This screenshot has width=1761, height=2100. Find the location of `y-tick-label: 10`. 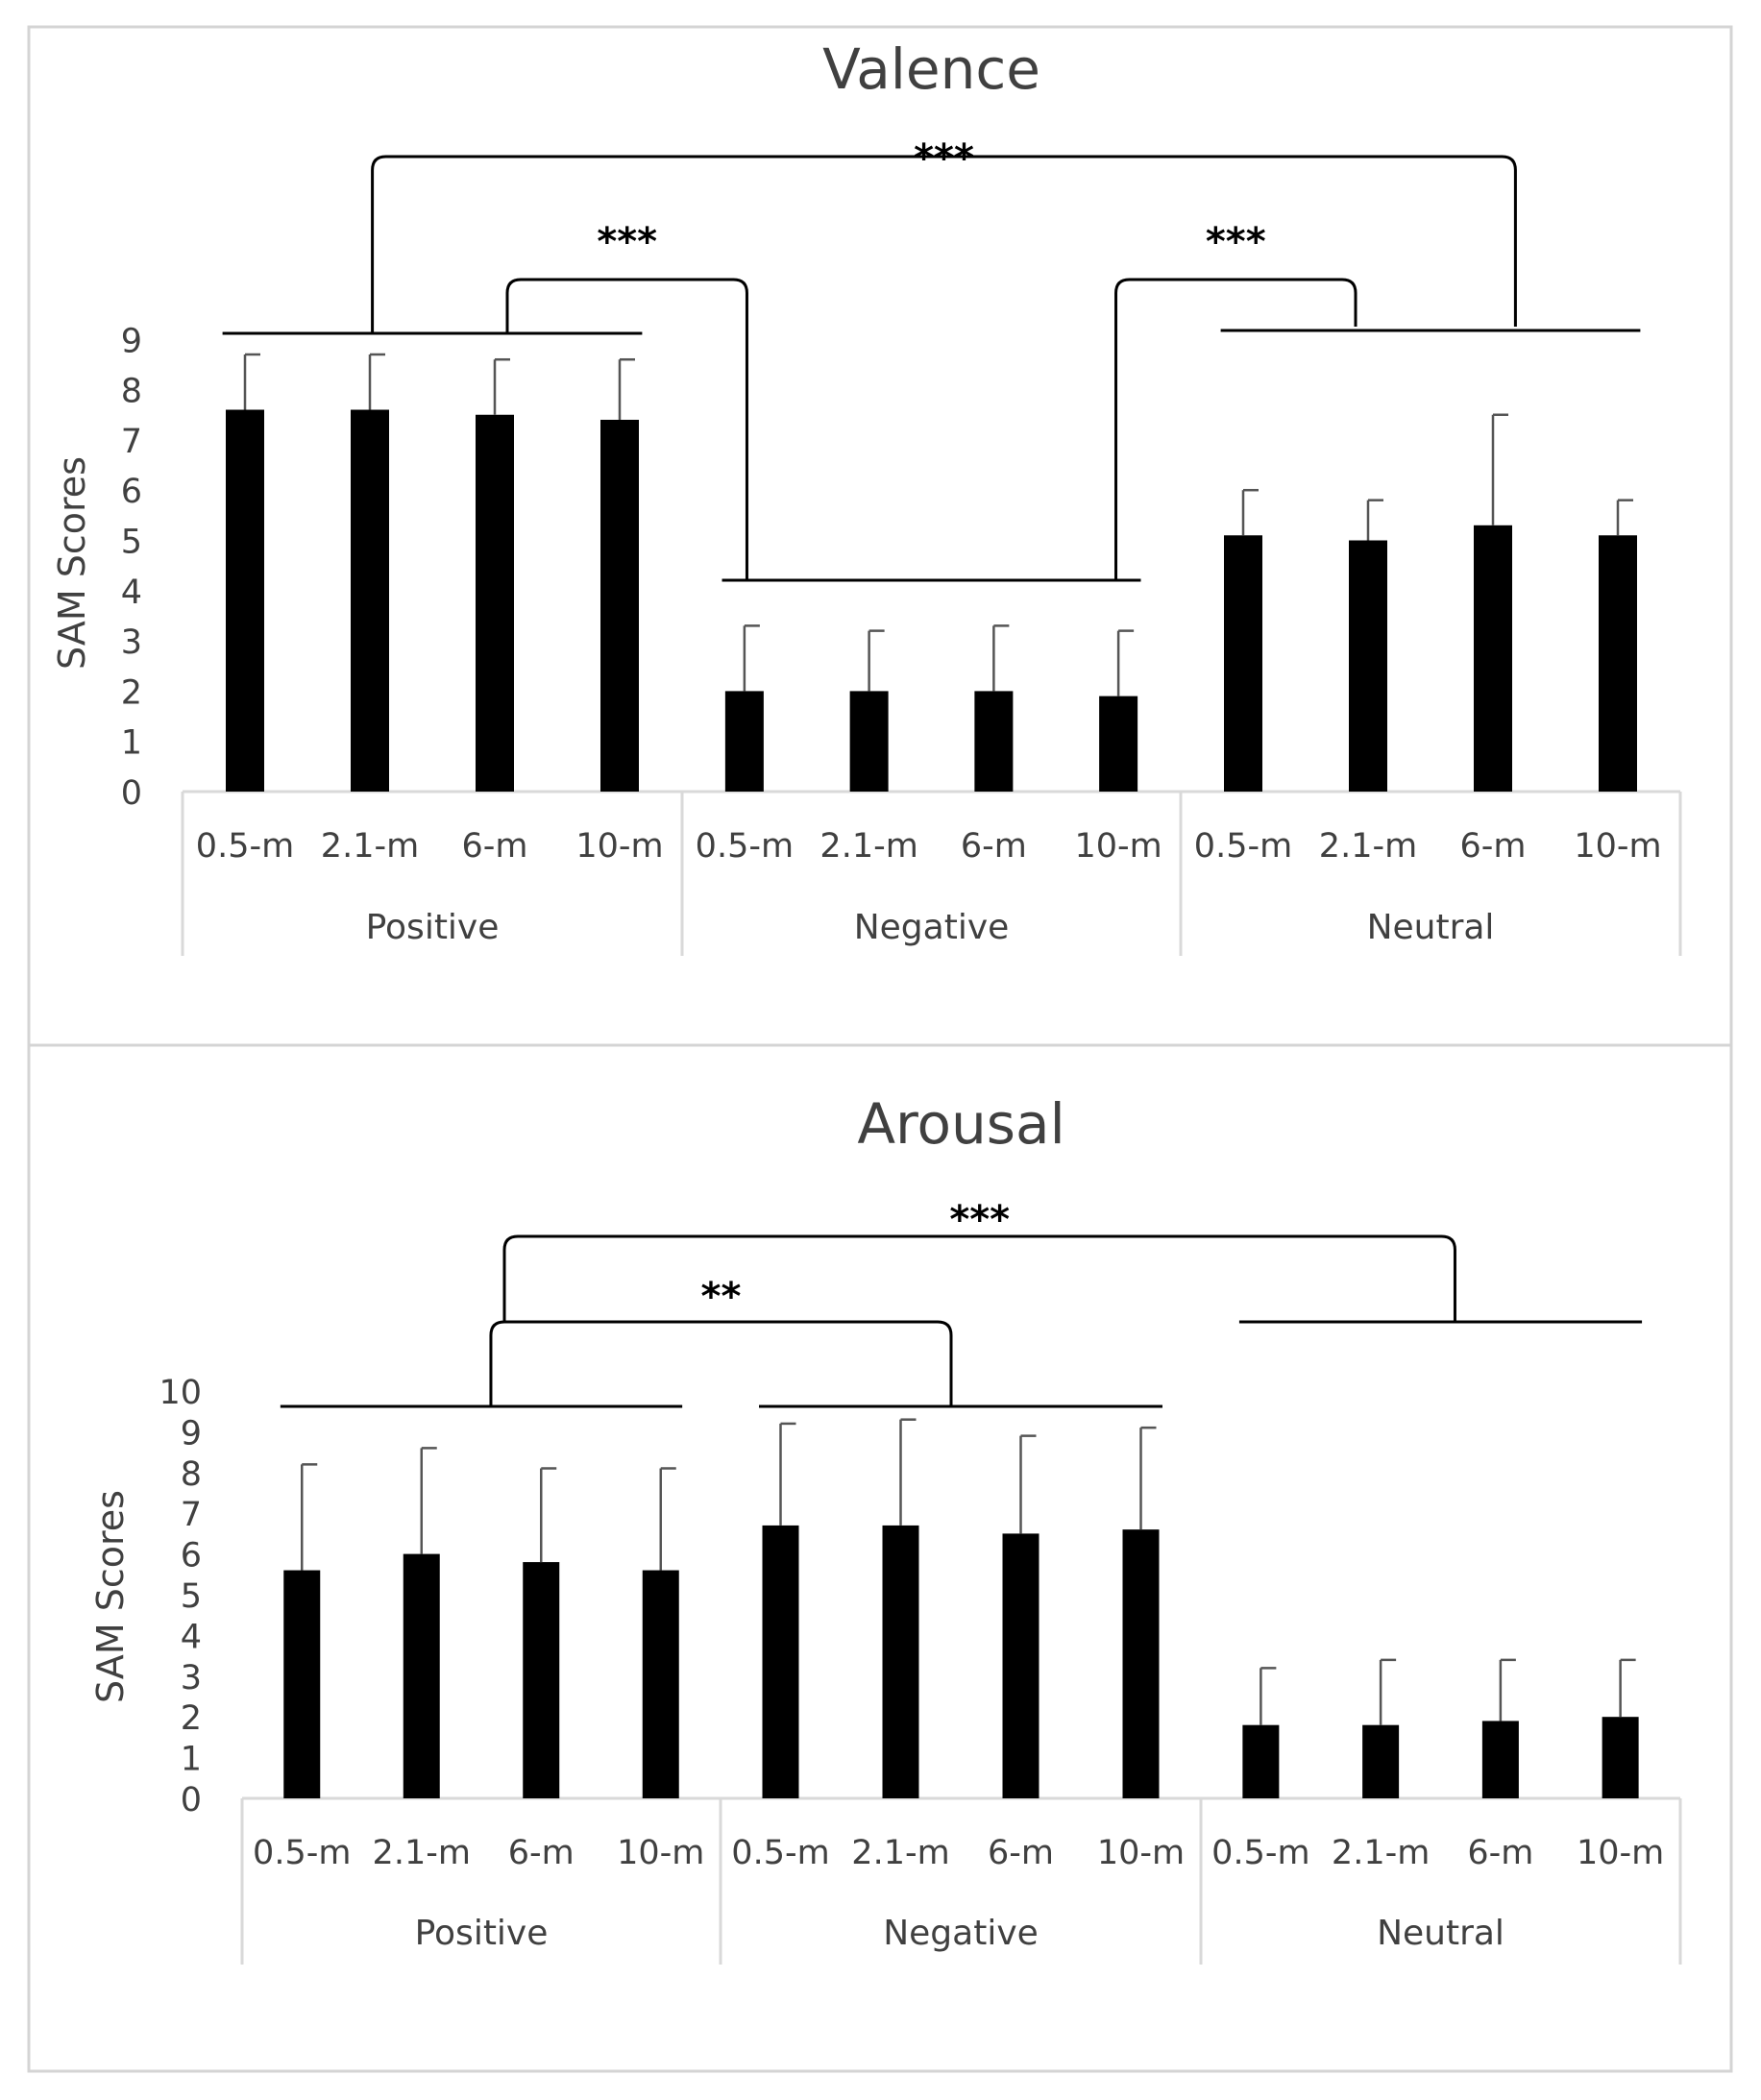

y-tick-label: 10 is located at coordinates (180, 1393).